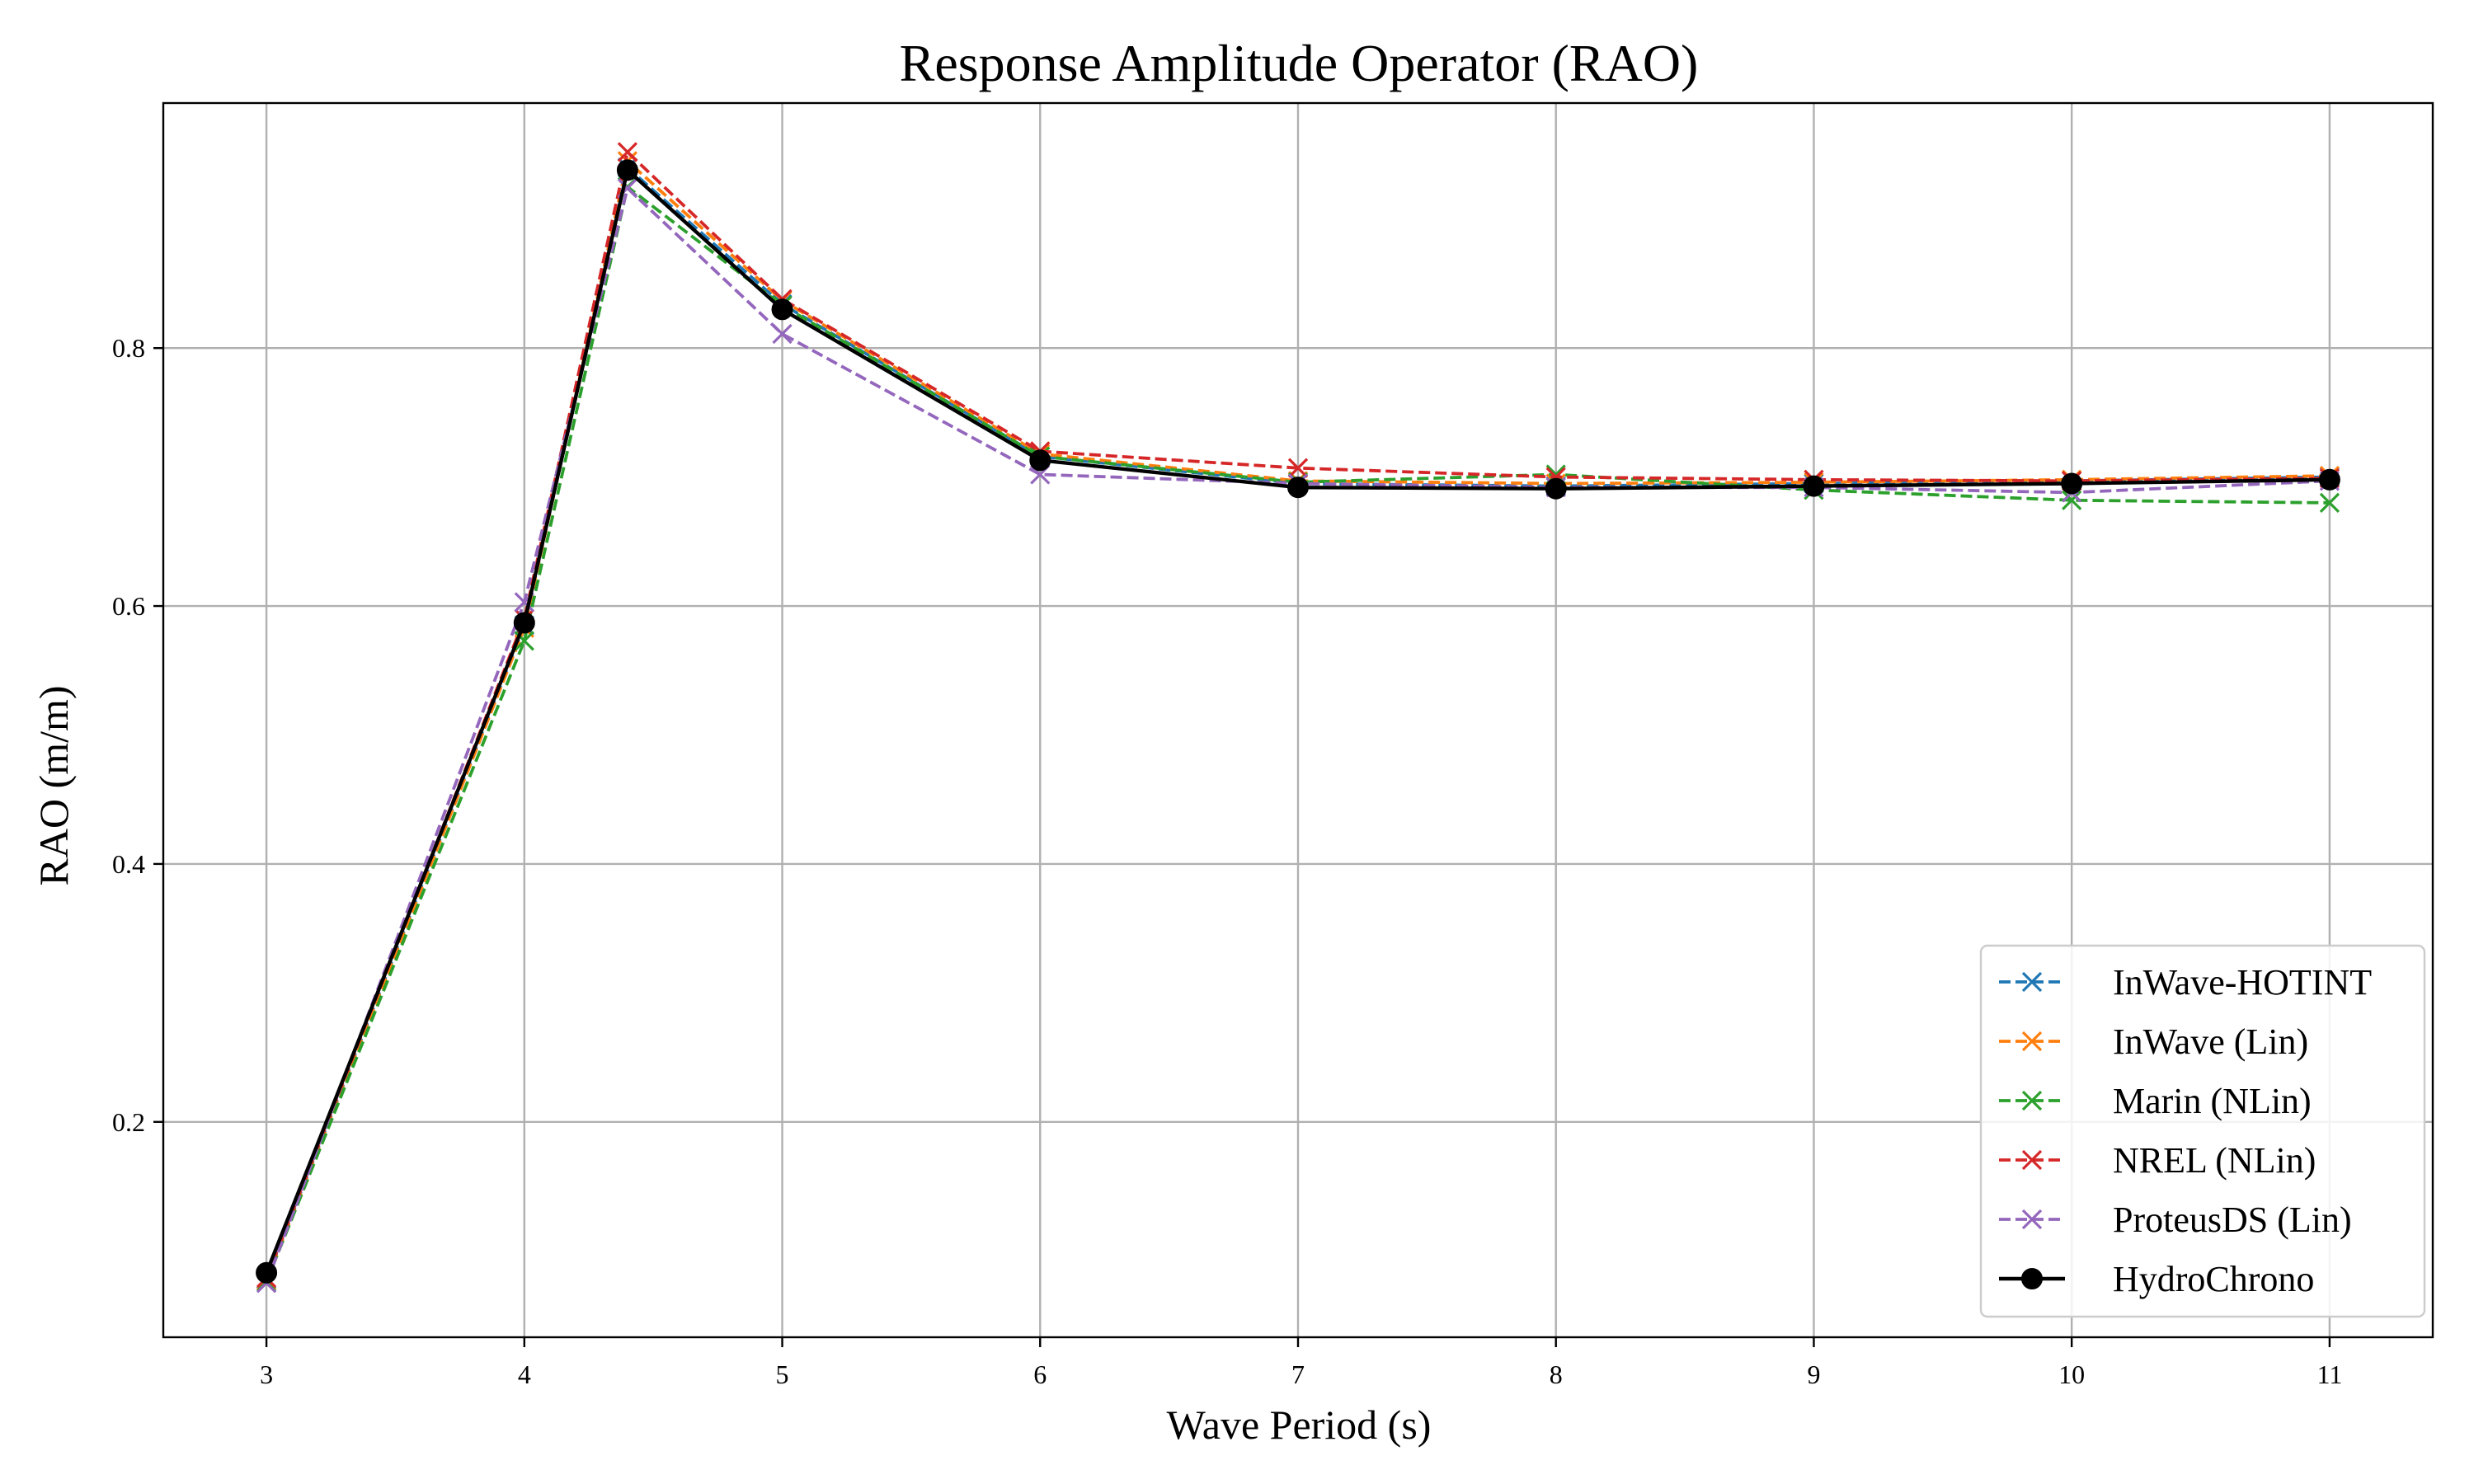 The height and width of the screenshot is (1484, 2474). I want to click on legend-label-hydrochrono: HydroChrono, so click(2213, 1279).